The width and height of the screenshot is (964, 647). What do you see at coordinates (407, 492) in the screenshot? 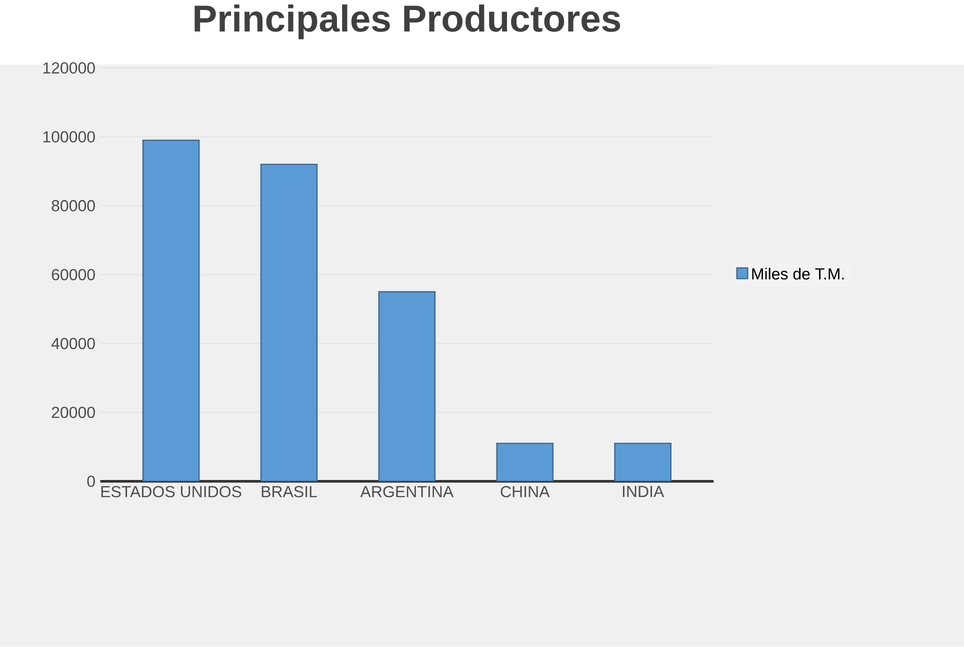
I see `x-tick-label: ARGENTINA` at bounding box center [407, 492].